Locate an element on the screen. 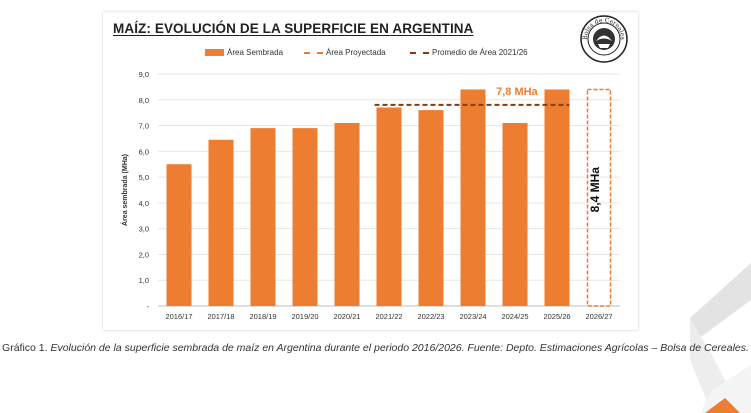 The width and height of the screenshot is (751, 413). legend-item-proyectada: Área Proyectada is located at coordinates (345, 54).